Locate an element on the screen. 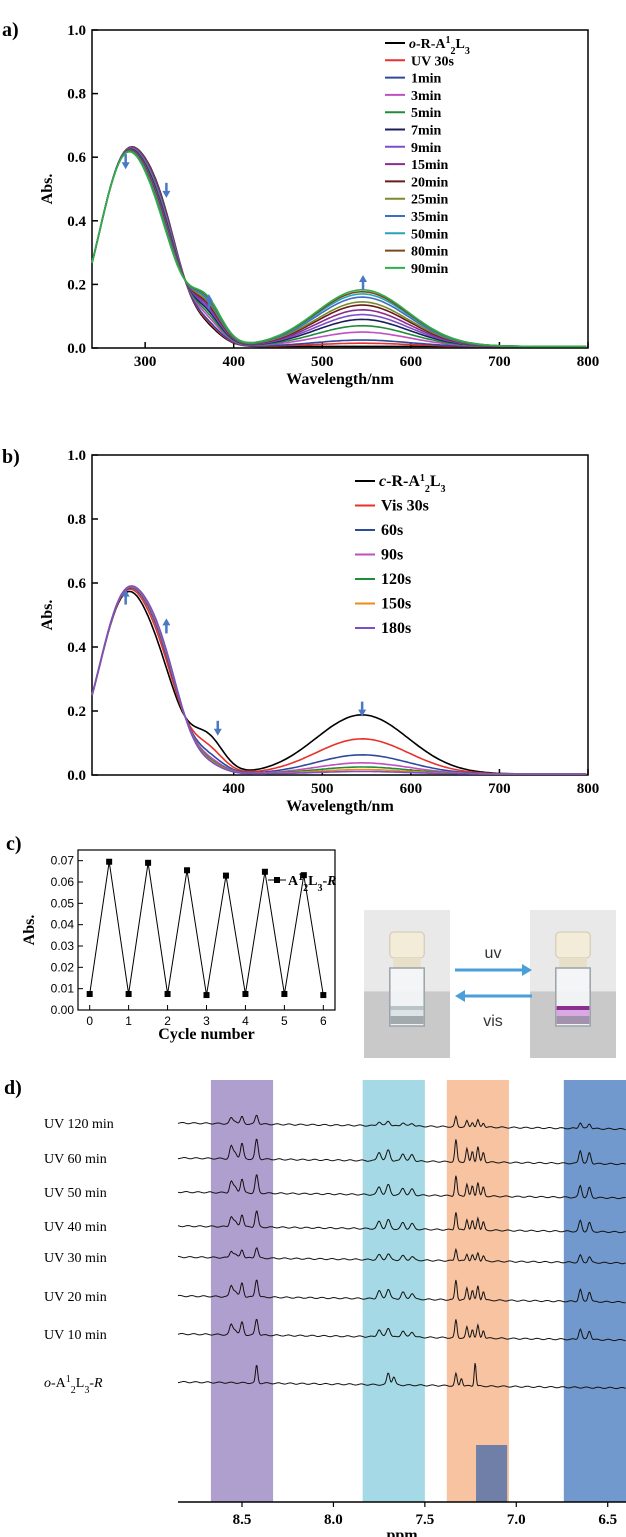  legend-label: 90s is located at coordinates (392, 555).